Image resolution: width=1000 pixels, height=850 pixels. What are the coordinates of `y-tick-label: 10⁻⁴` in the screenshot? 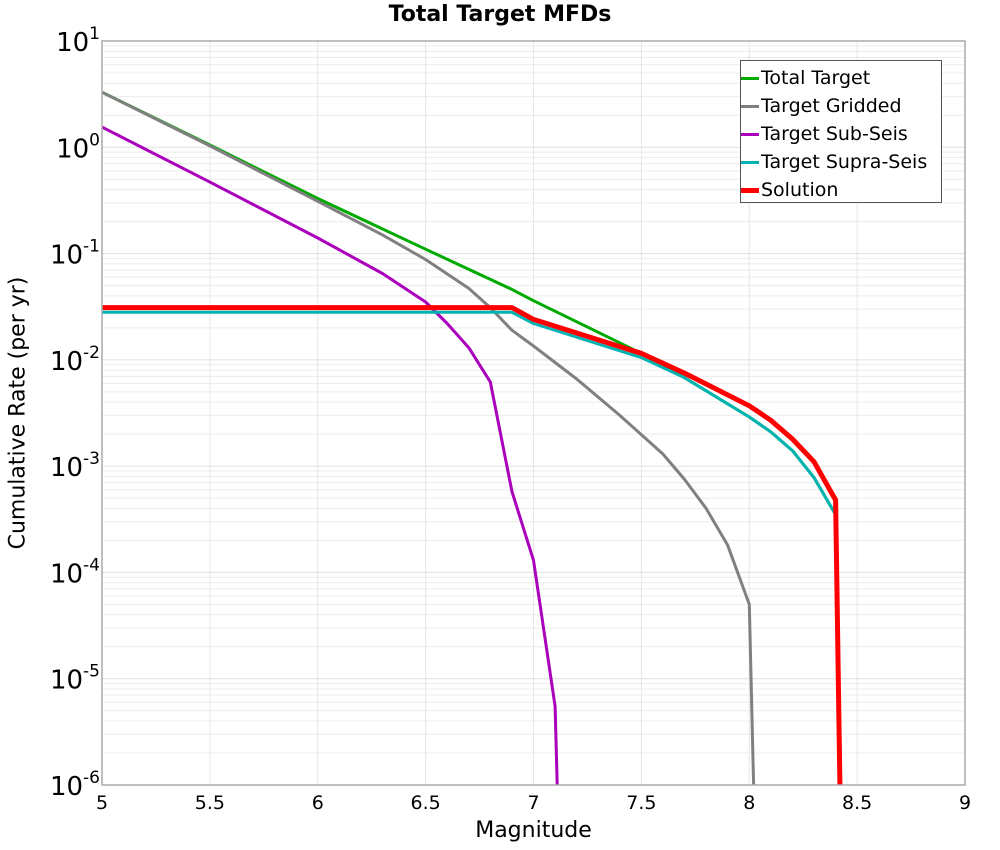 It's located at (75, 572).